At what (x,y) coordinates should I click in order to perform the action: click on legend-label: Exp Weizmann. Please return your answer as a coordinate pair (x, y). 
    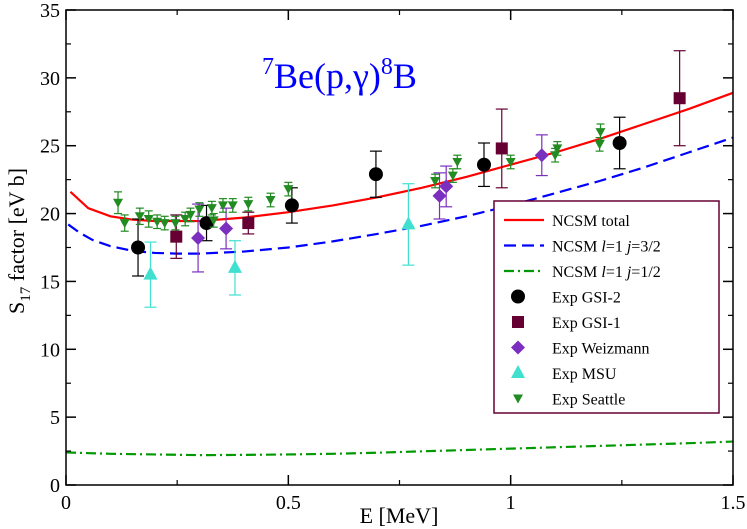
    Looking at the image, I should click on (601, 349).